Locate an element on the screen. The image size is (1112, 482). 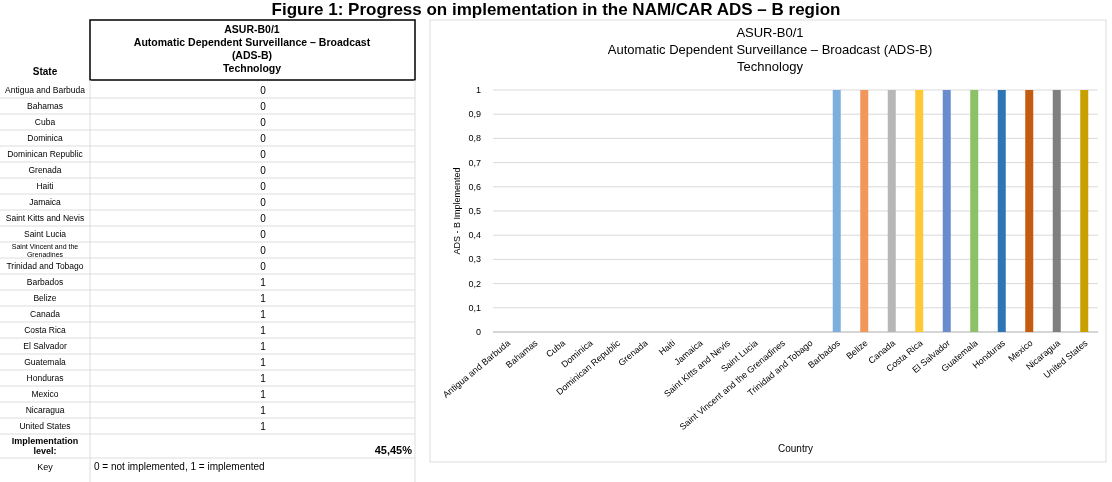
category-label: Canada is located at coordinates (45, 314).